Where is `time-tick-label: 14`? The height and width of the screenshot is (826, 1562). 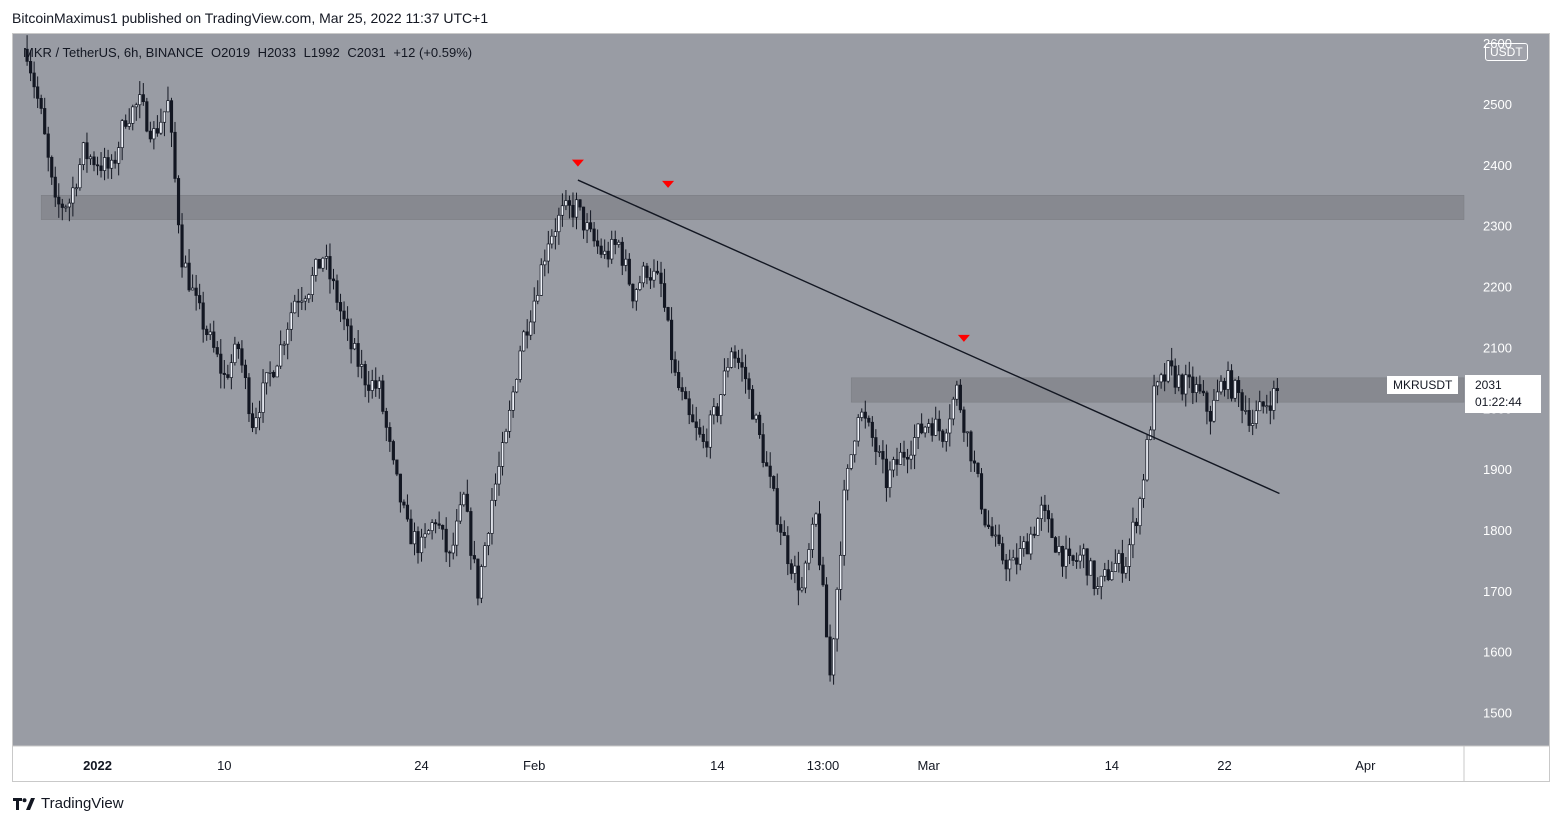
time-tick-label: 14 is located at coordinates (717, 765).